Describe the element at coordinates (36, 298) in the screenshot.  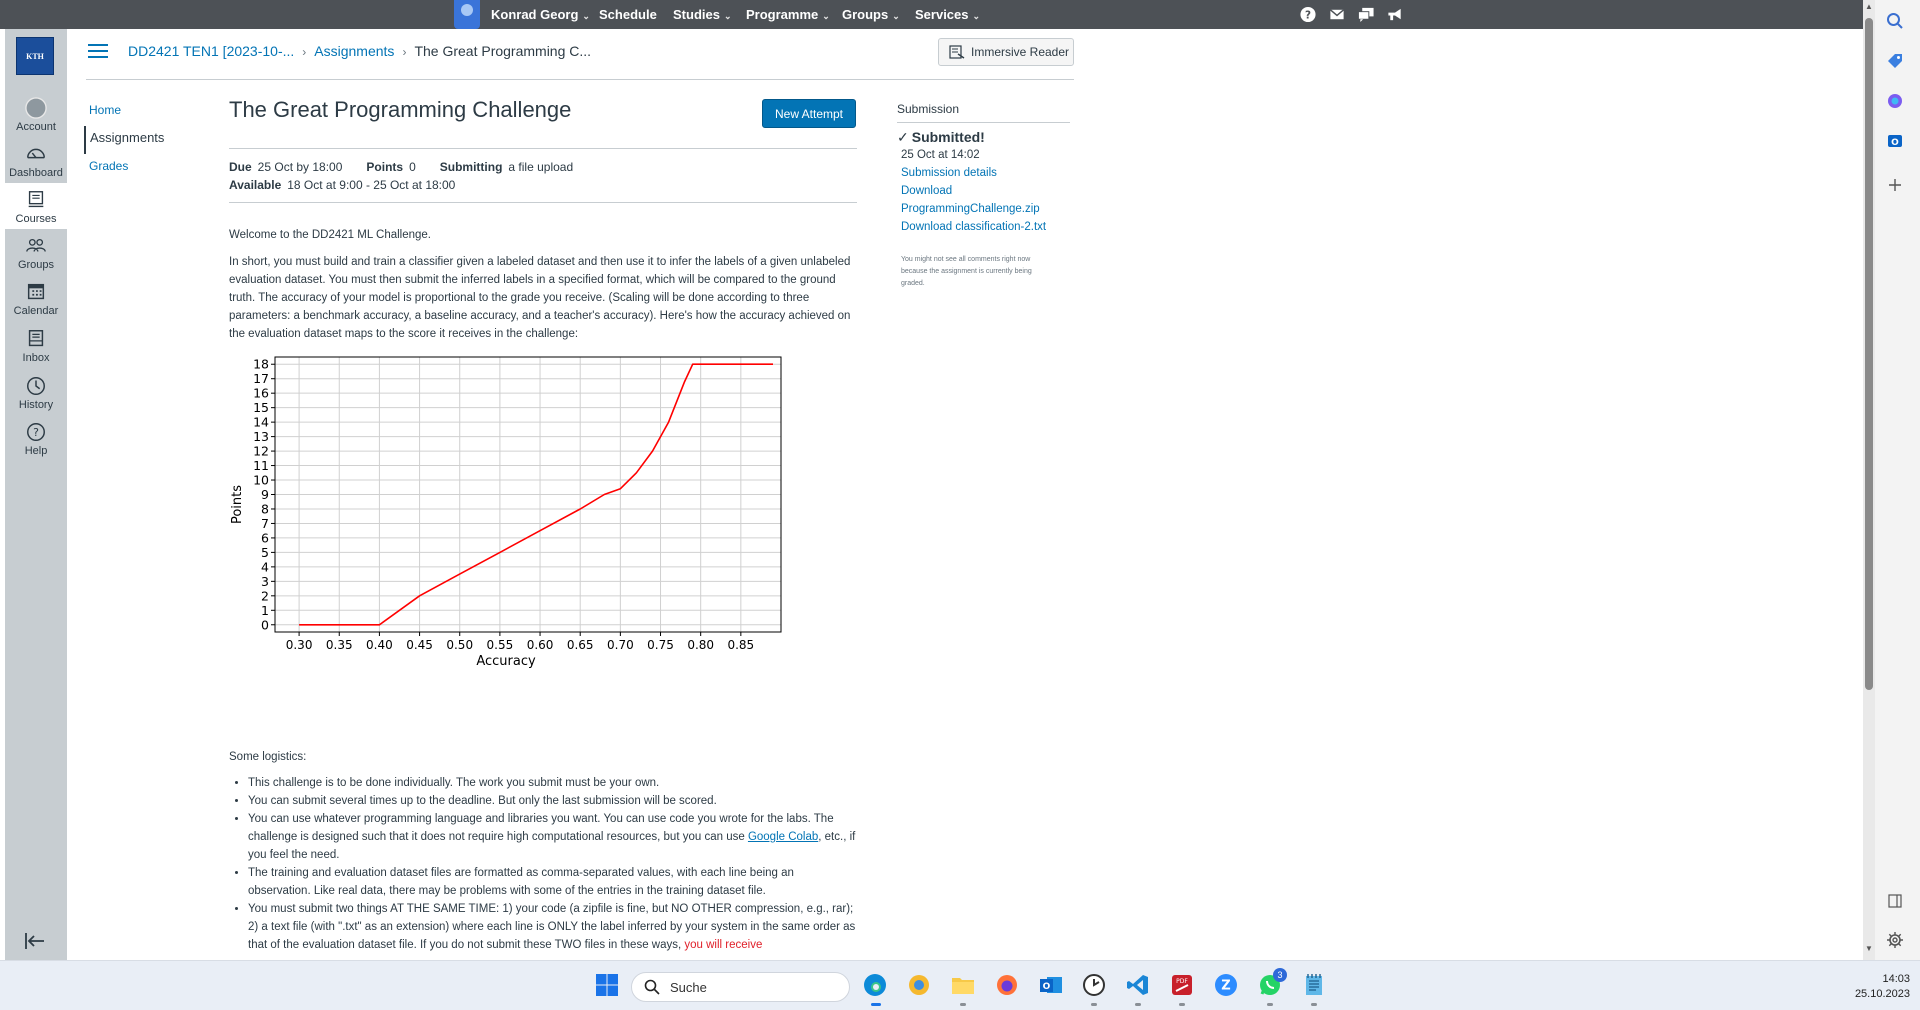
I see `global-nav-calendar: Calendar` at that location.